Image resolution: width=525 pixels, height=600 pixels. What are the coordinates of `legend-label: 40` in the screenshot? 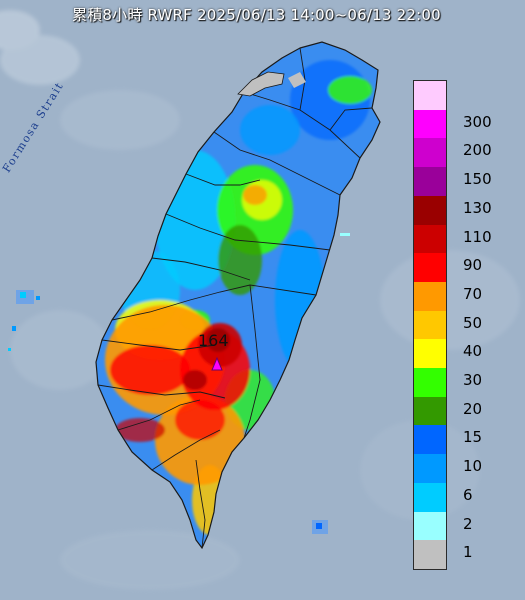 It's located at (473, 351).